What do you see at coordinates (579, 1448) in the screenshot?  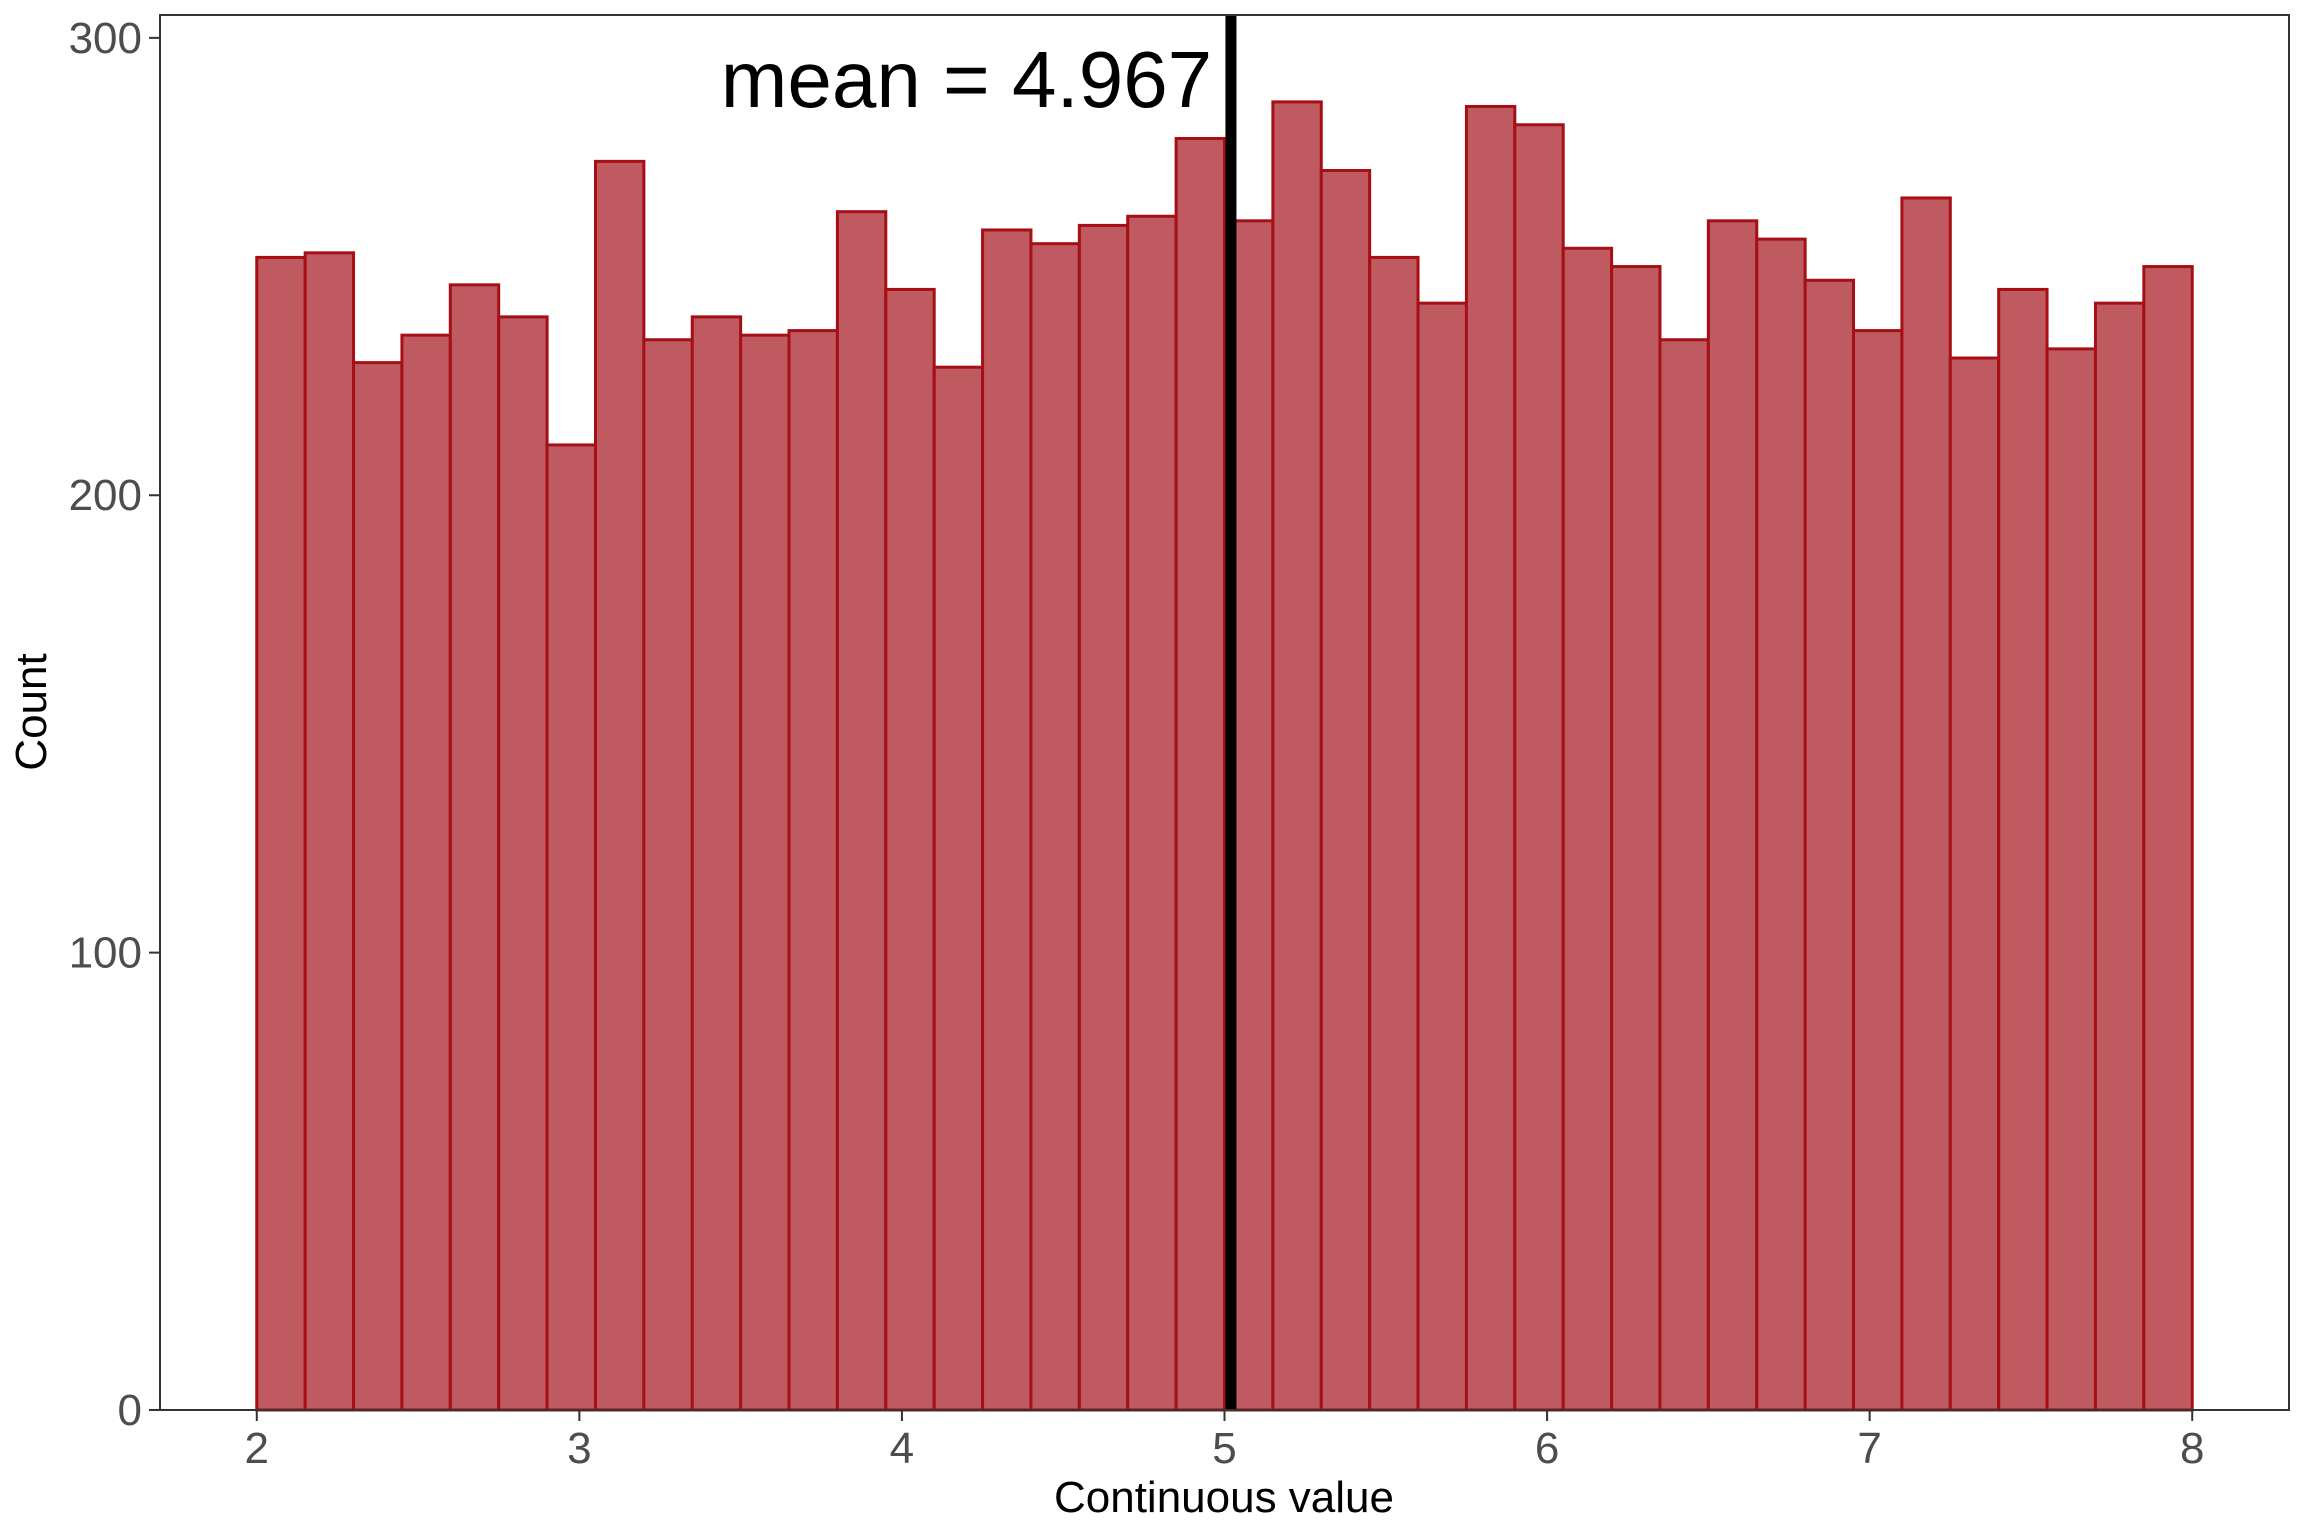 I see `x-tick-label: 3` at bounding box center [579, 1448].